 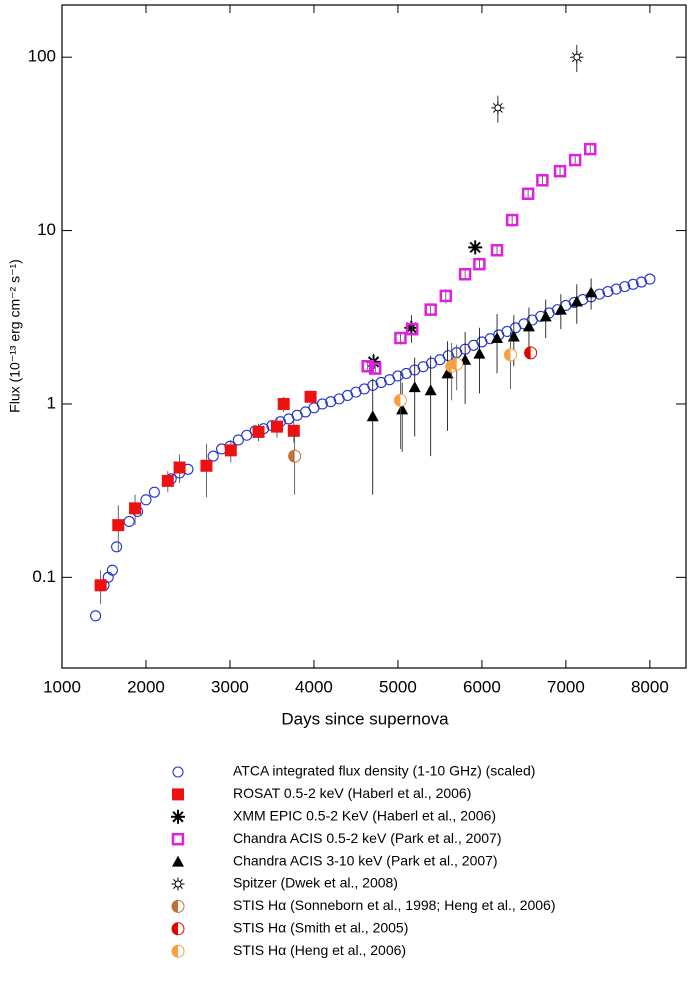 I want to click on legend-label: XMM EPIC 0.5-2 KeV (Haberl et al., 2006), so click(x=364, y=816).